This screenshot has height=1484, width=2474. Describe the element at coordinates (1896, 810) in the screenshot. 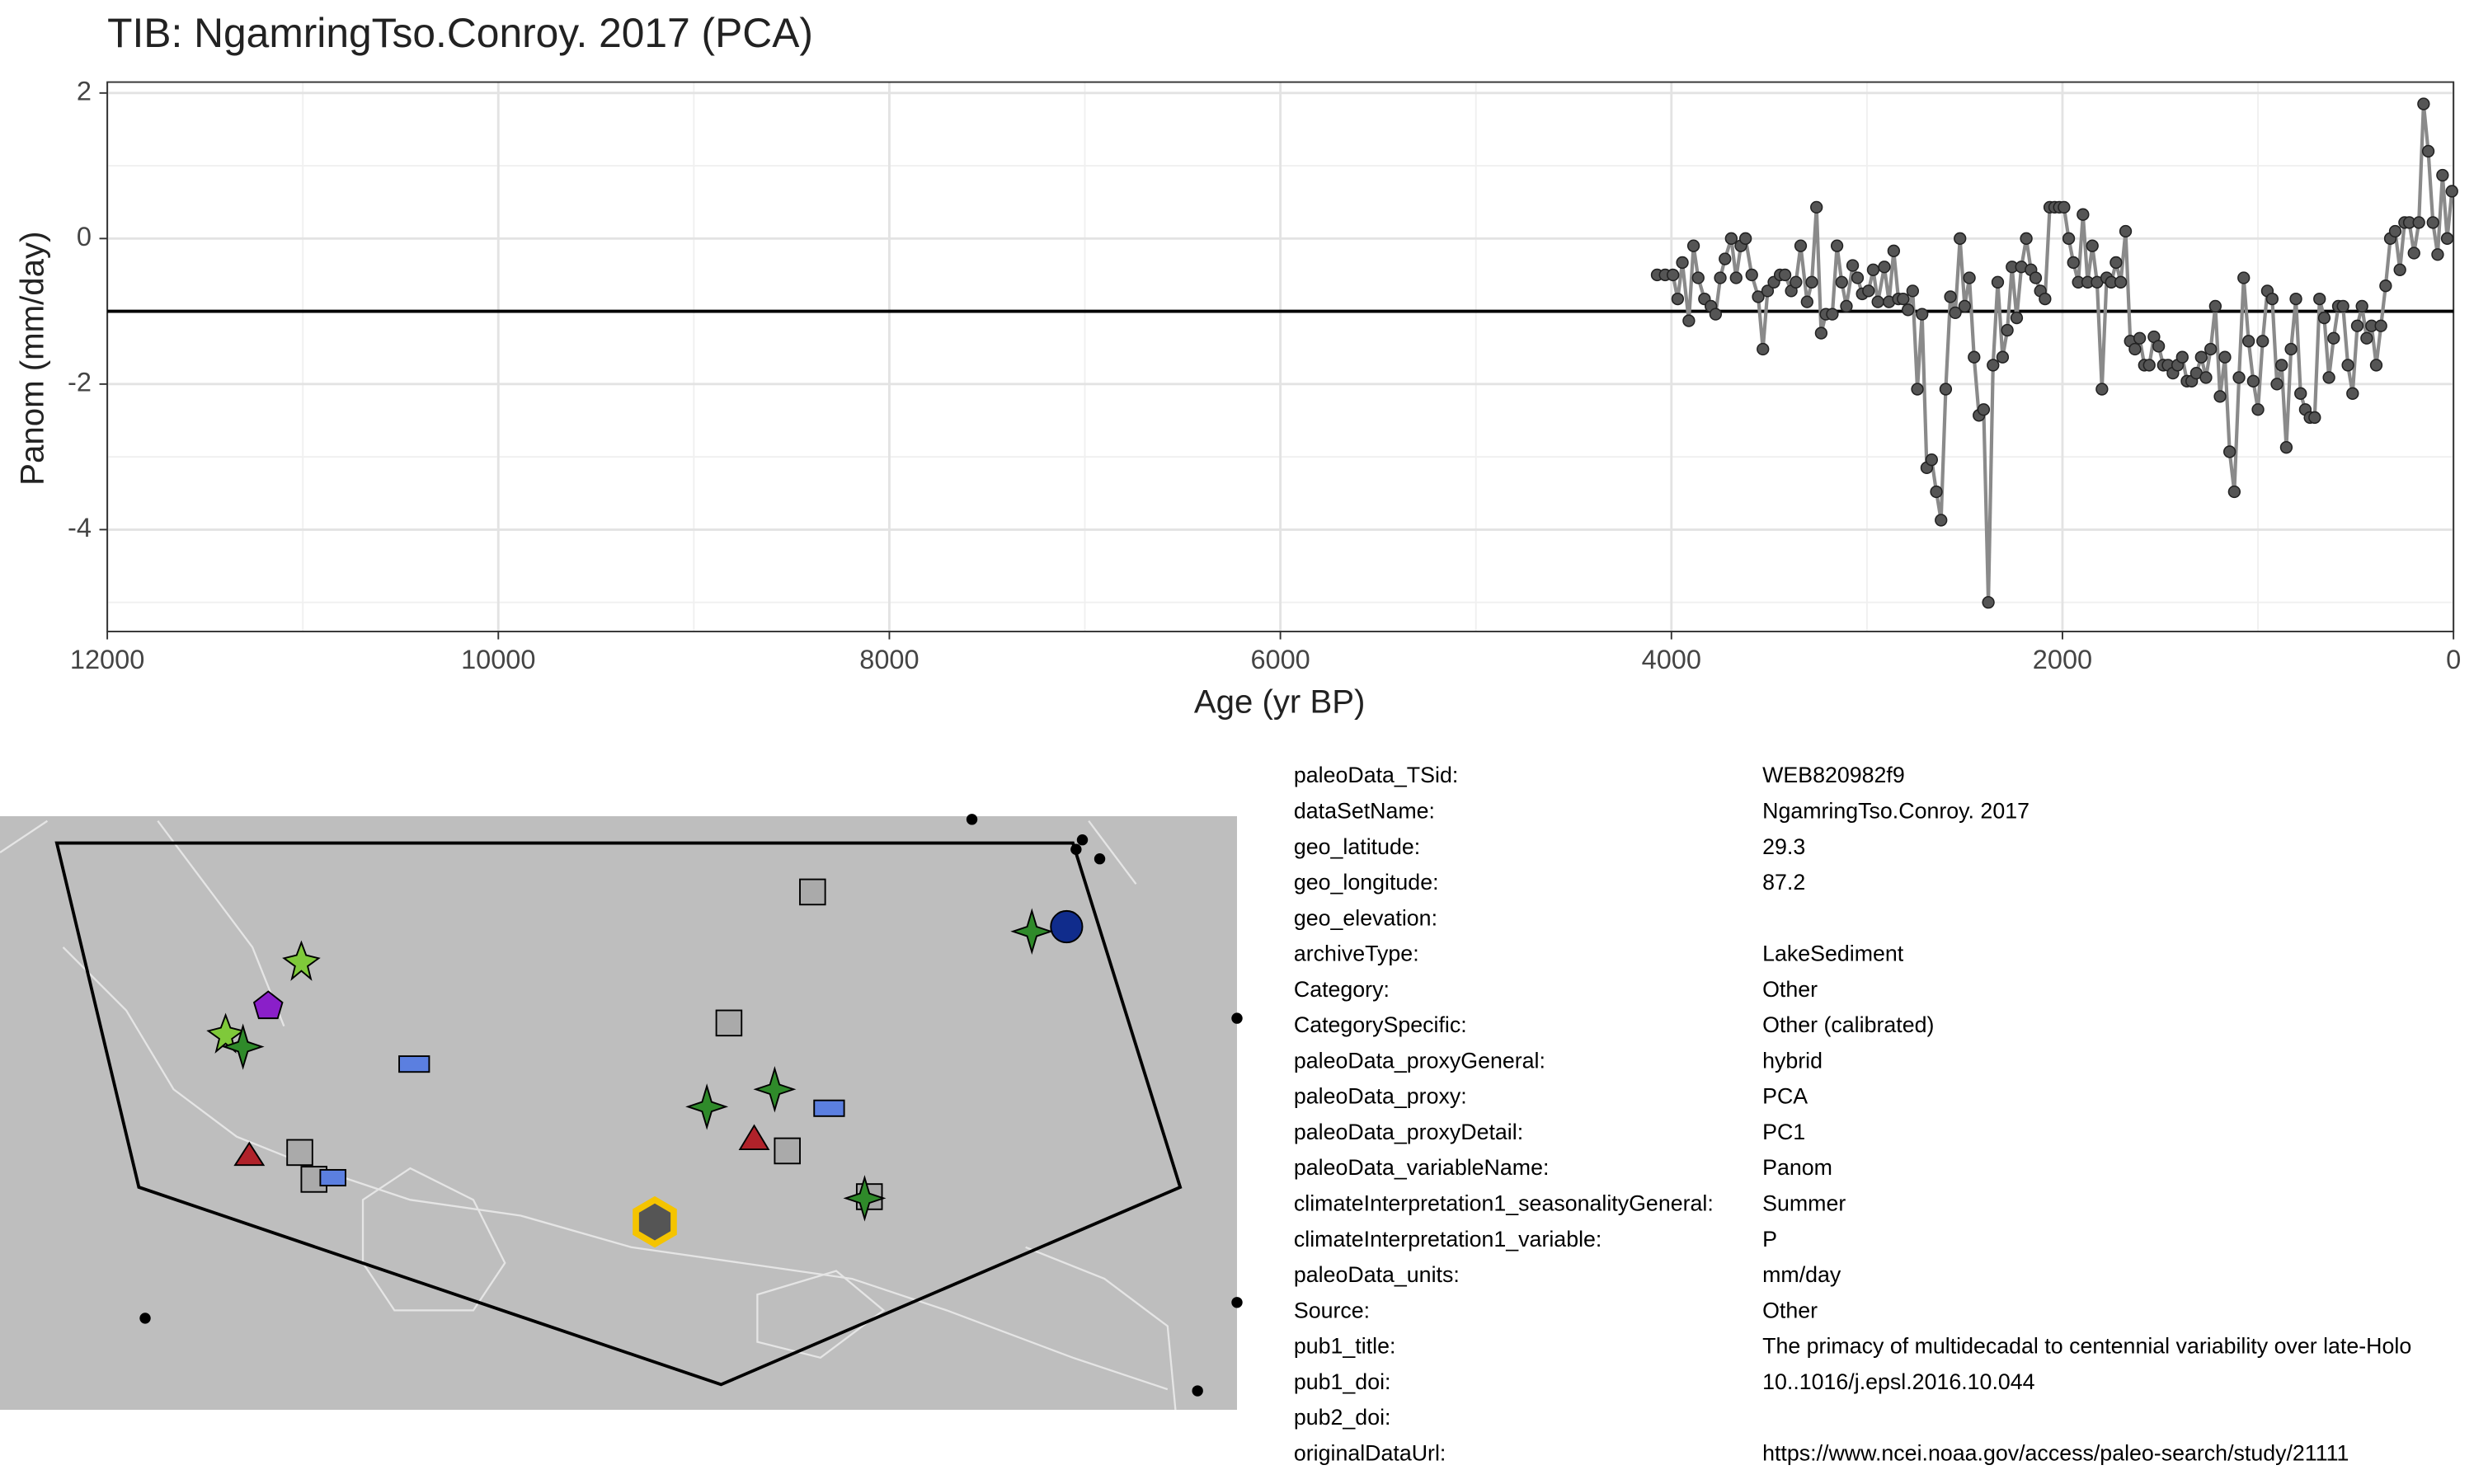

I see `metadata-value: NgamringTso.Conroy. 2017` at that location.